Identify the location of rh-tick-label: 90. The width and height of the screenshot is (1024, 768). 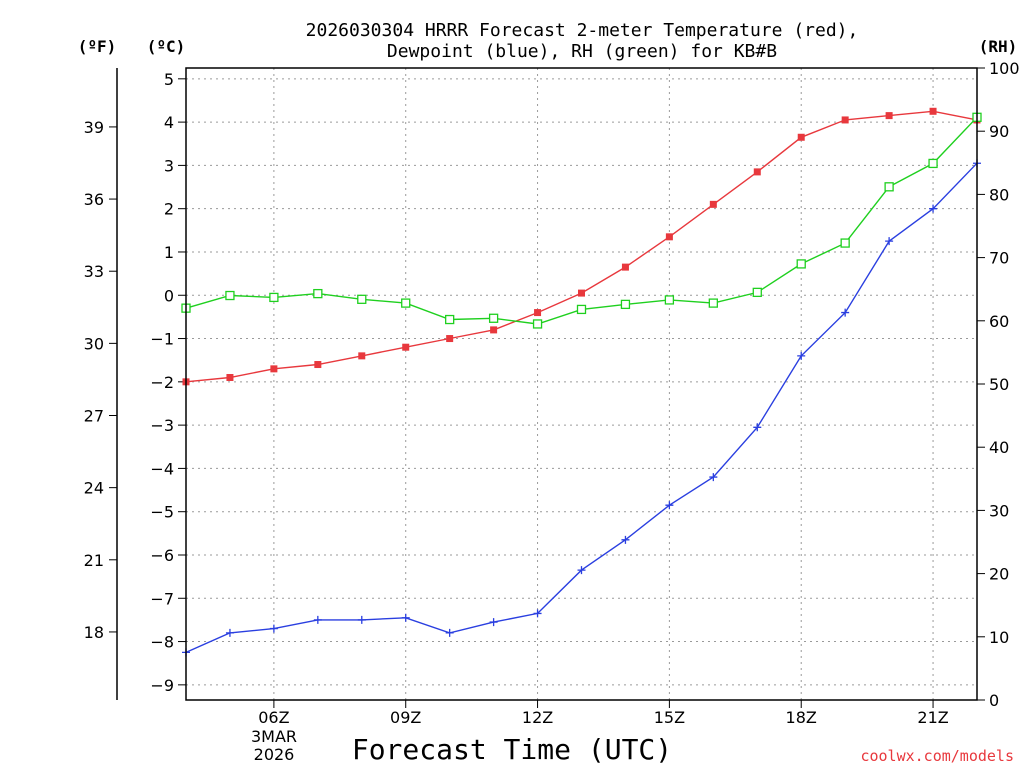
(999, 131).